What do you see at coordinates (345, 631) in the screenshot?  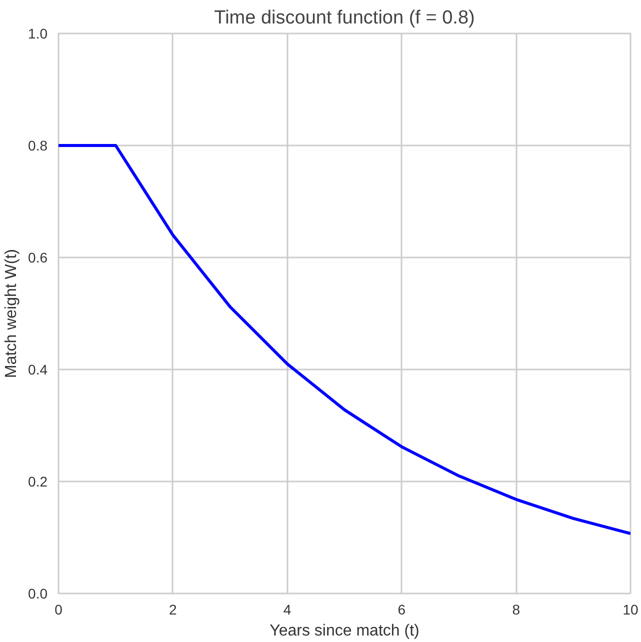 I see `x-axis-title: Years since match (t)` at bounding box center [345, 631].